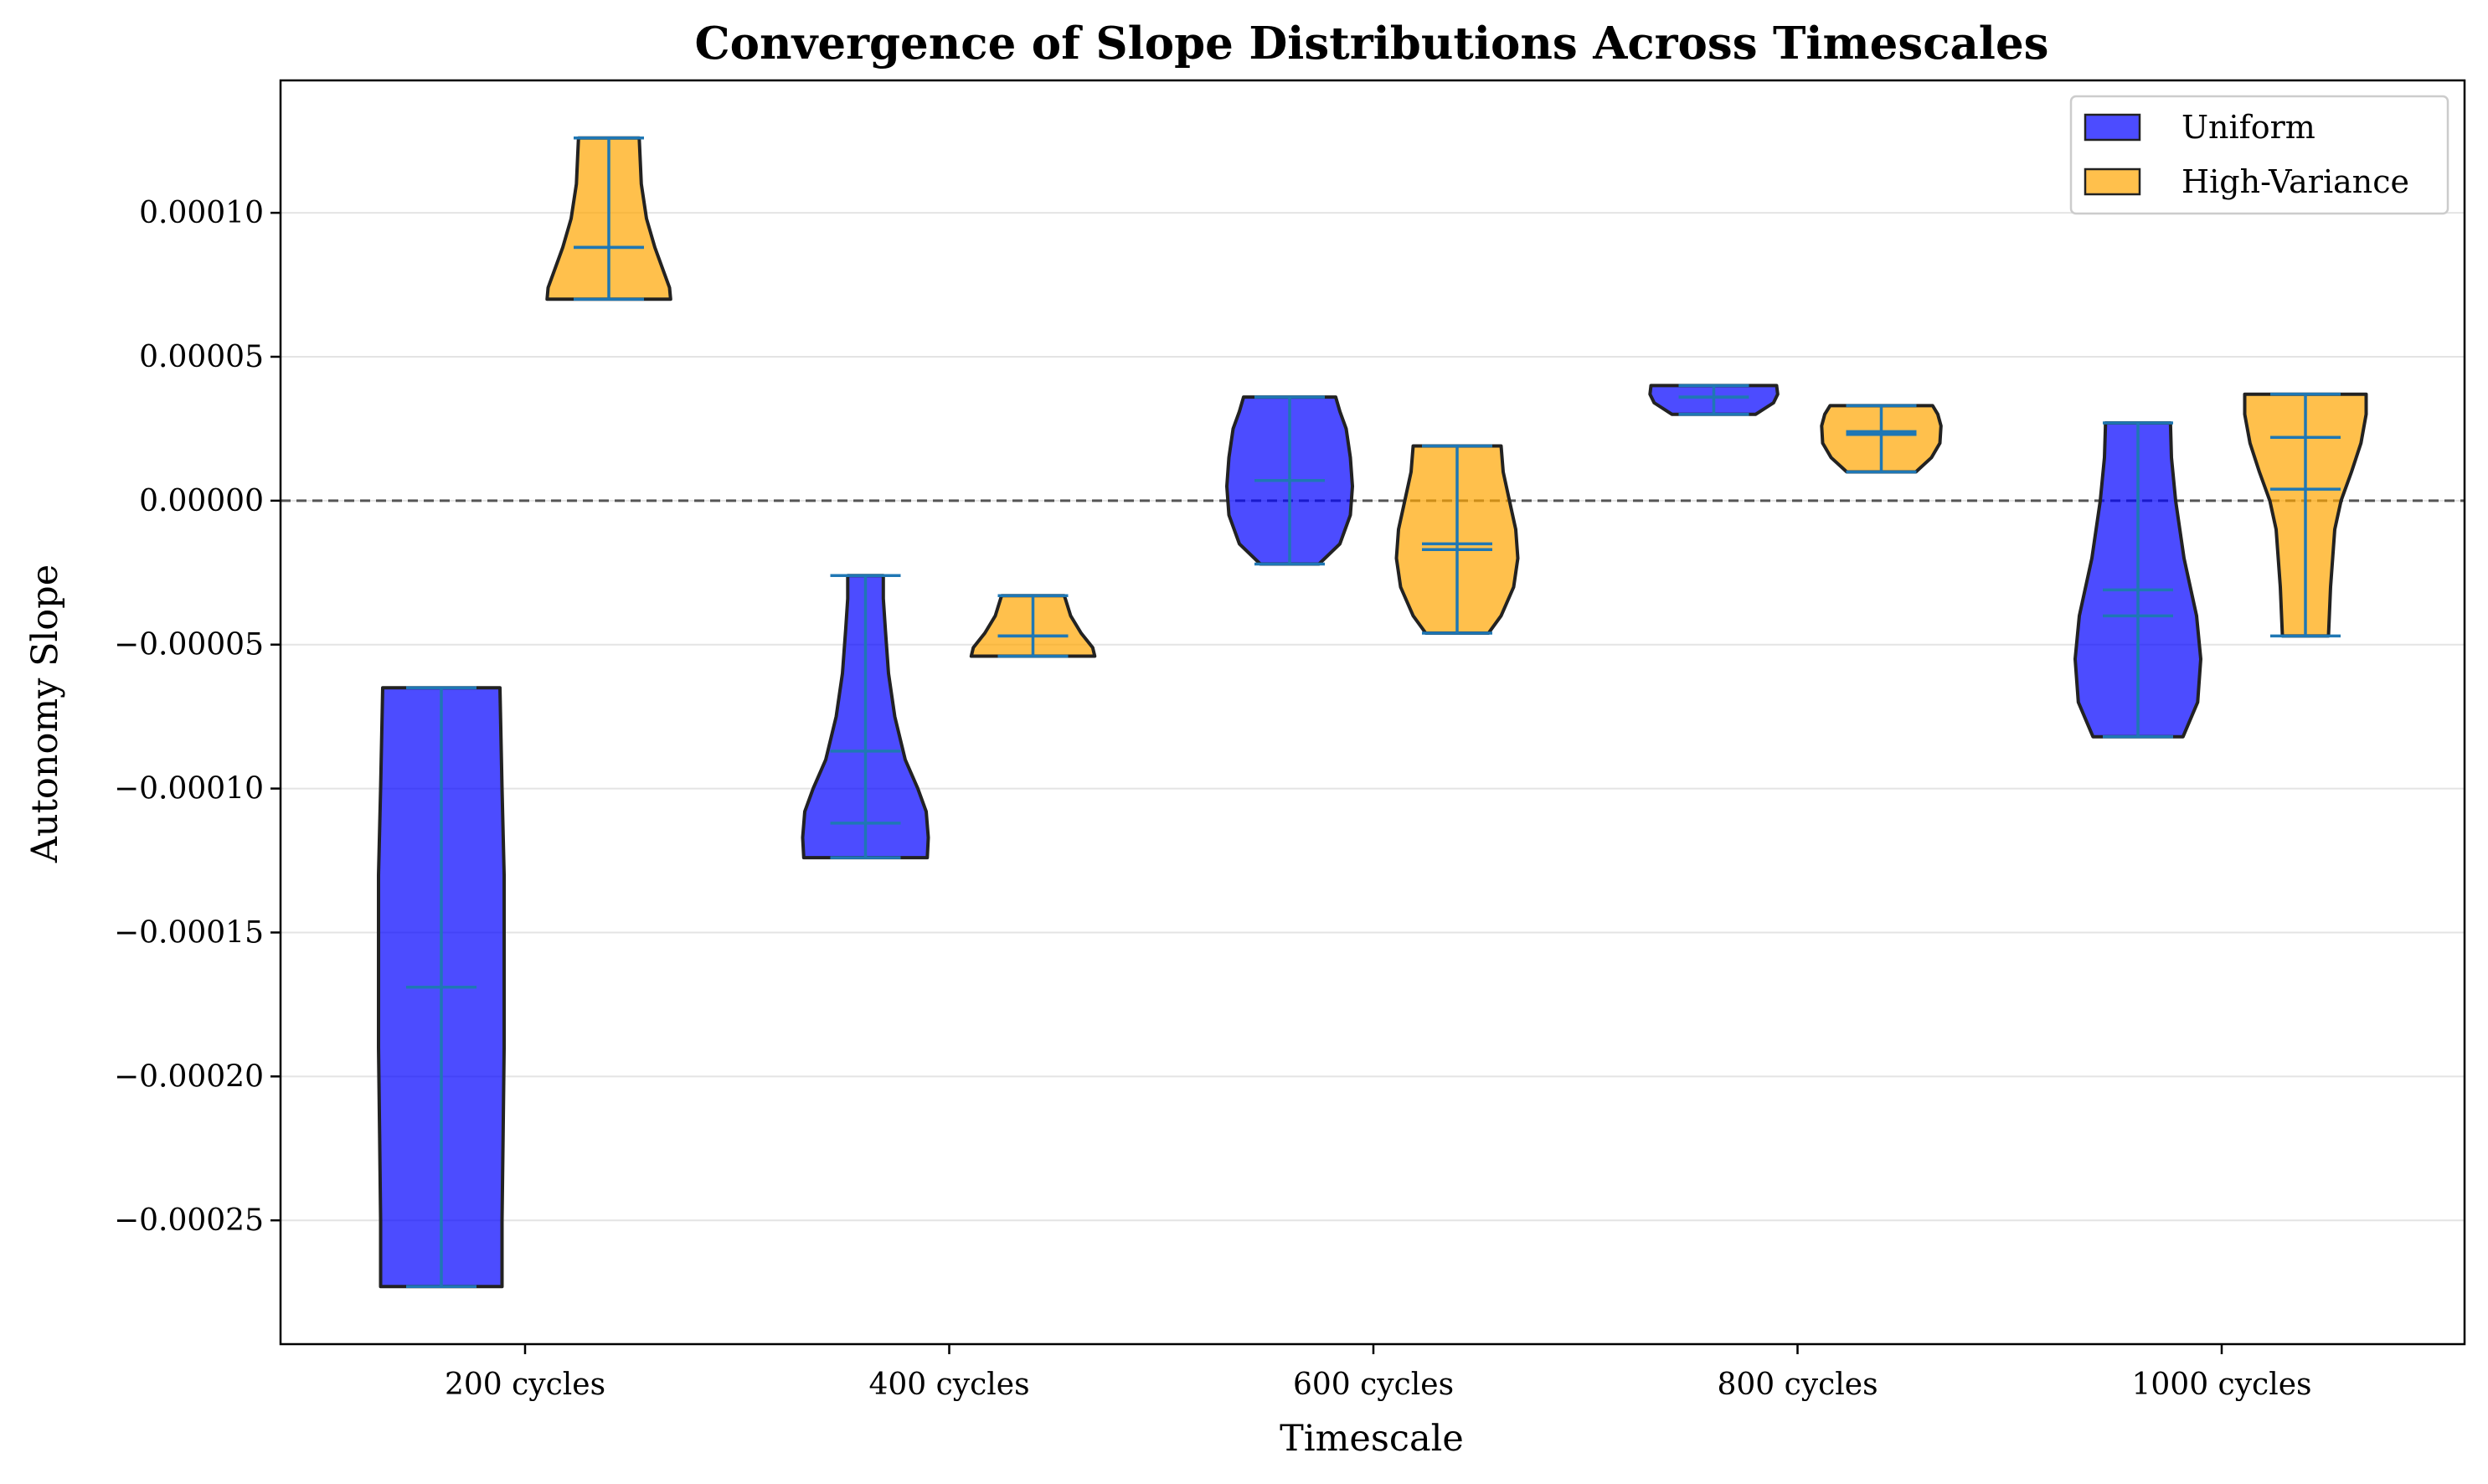 The width and height of the screenshot is (2488, 1484). What do you see at coordinates (525, 1385) in the screenshot?
I see `x-tick-label: 200 cycles` at bounding box center [525, 1385].